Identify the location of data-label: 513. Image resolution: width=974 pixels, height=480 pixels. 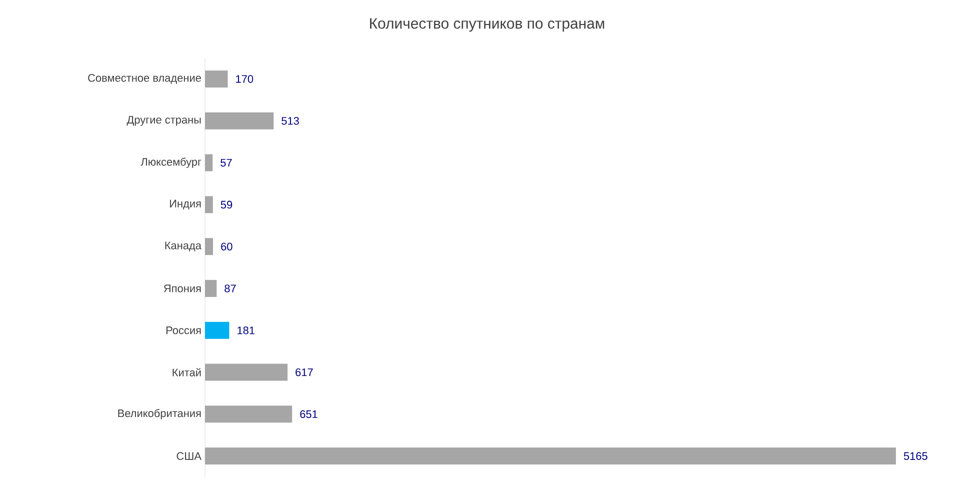
(290, 120).